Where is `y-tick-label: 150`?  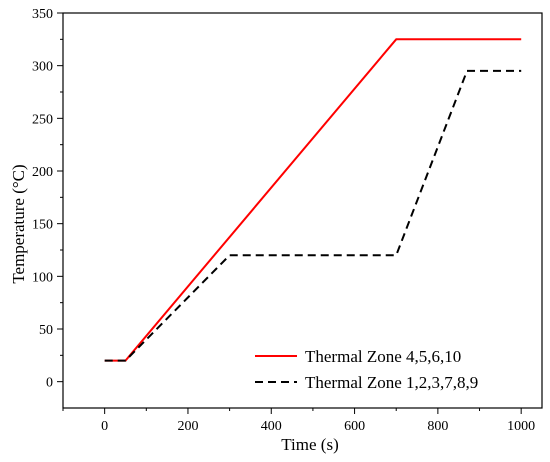 y-tick-label: 150 is located at coordinates (42, 225).